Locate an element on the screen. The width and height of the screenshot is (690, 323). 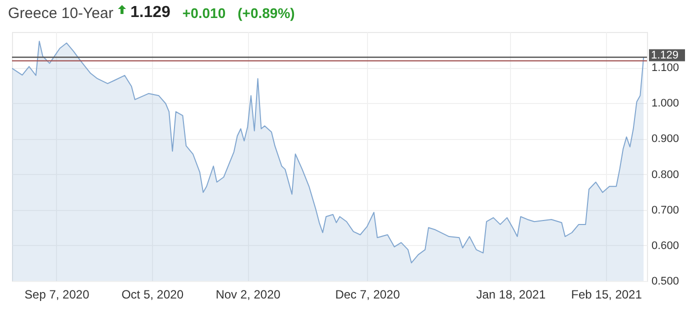
x-tick-label: Sep 7, 2020 is located at coordinates (57, 295).